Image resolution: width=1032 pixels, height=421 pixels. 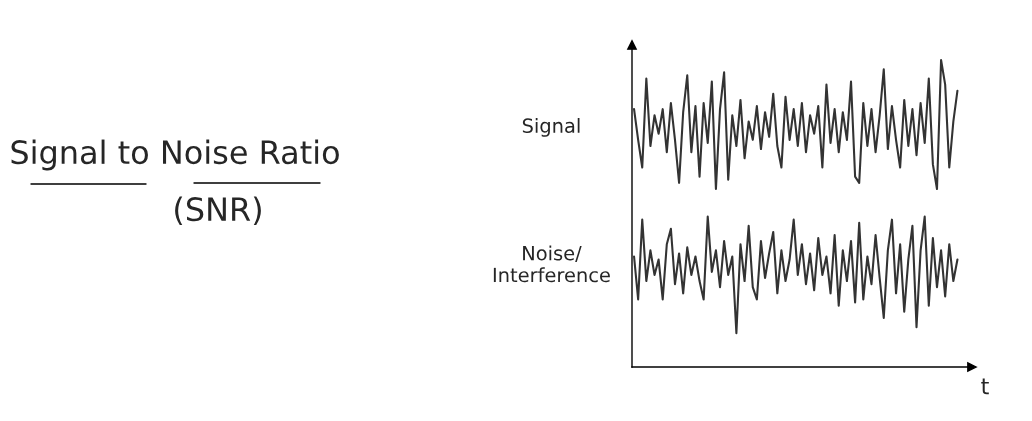 What do you see at coordinates (551, 127) in the screenshot?
I see `text: Signal` at bounding box center [551, 127].